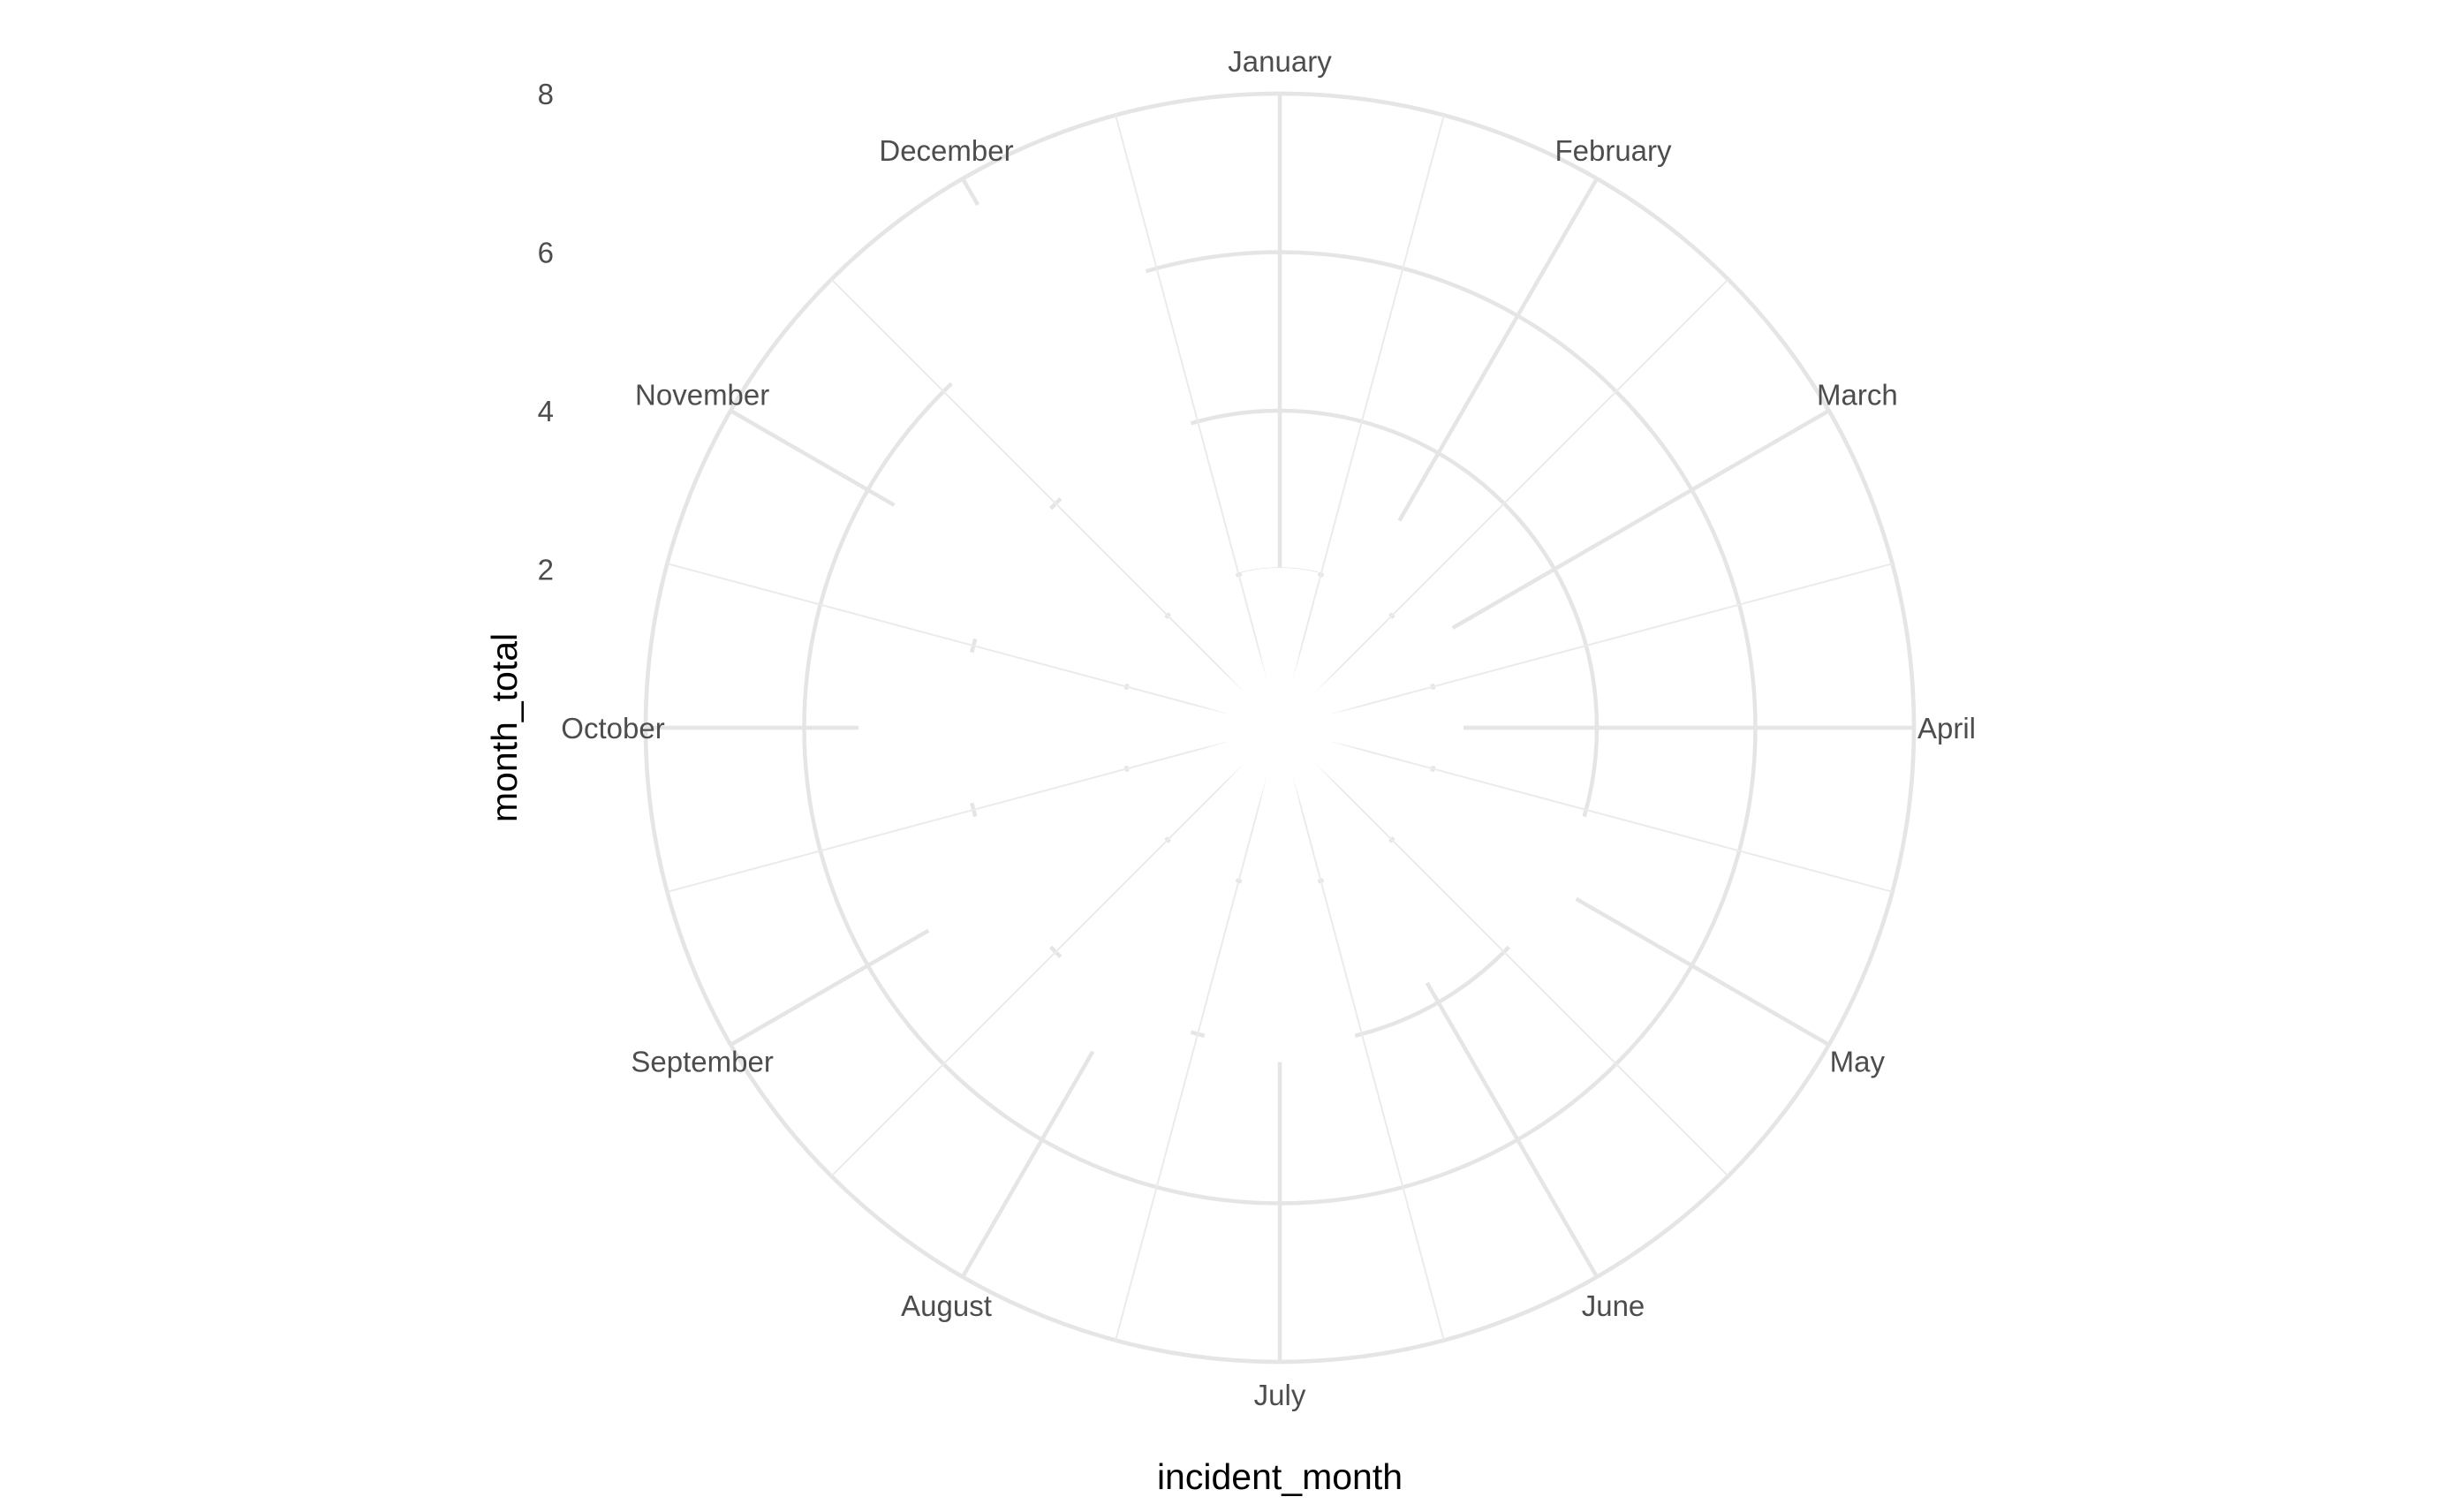 This screenshot has width=2458, height=1512. What do you see at coordinates (613, 729) in the screenshot?
I see `month-label-october: October` at bounding box center [613, 729].